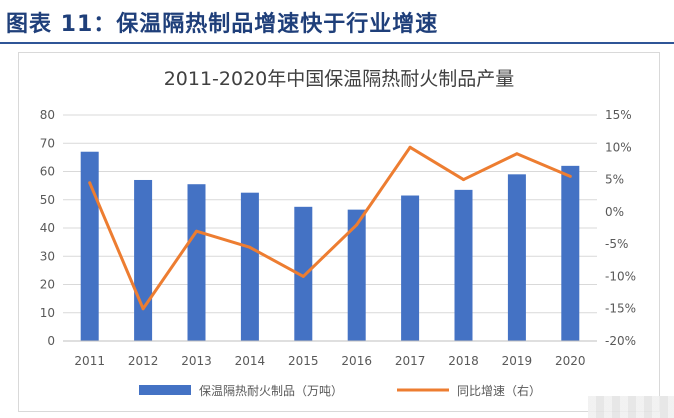  I want to click on x-tick-label: 2013, so click(196, 361).